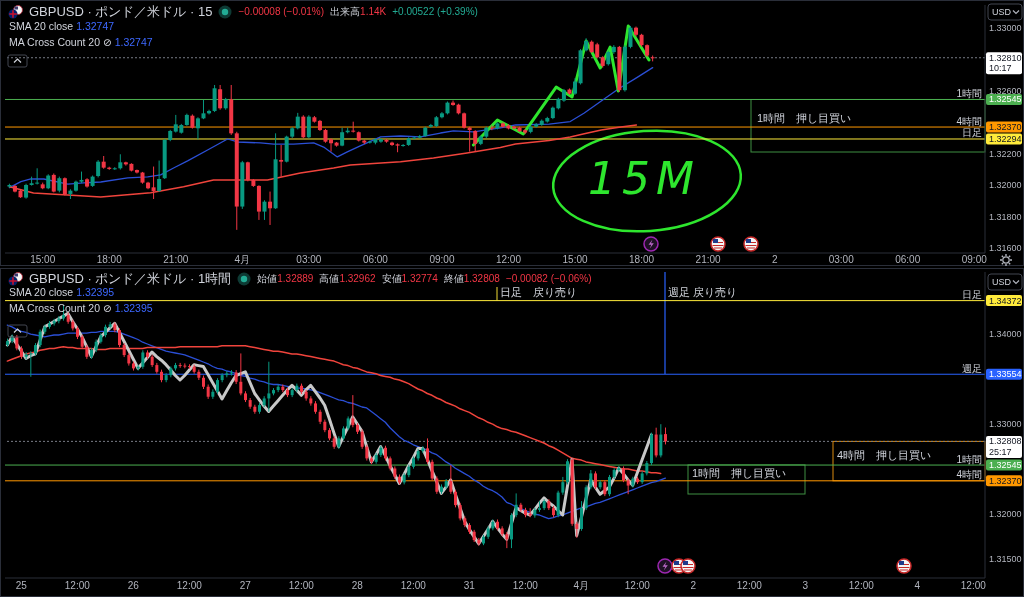 This screenshot has width=1024, height=597. What do you see at coordinates (974, 260) in the screenshot?
I see `x-tick-label: 09:00` at bounding box center [974, 260].